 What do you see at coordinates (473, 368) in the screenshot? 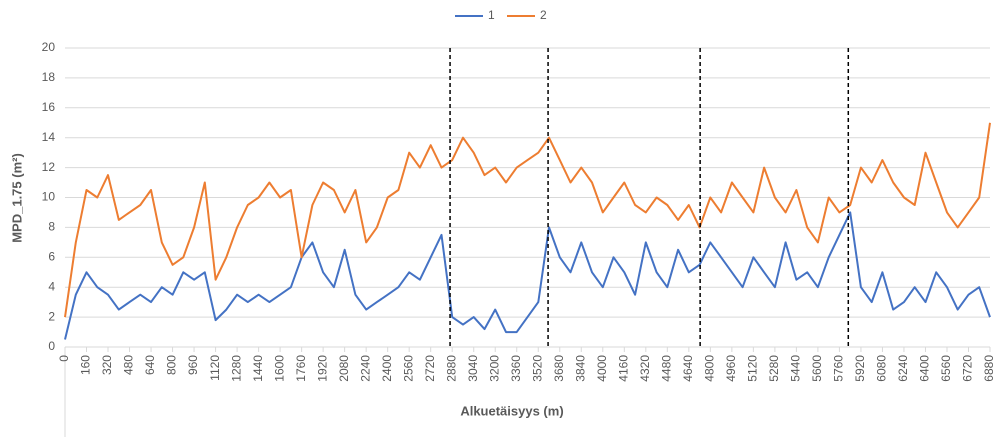
I see `x-tick-label: 3040` at bounding box center [473, 368].